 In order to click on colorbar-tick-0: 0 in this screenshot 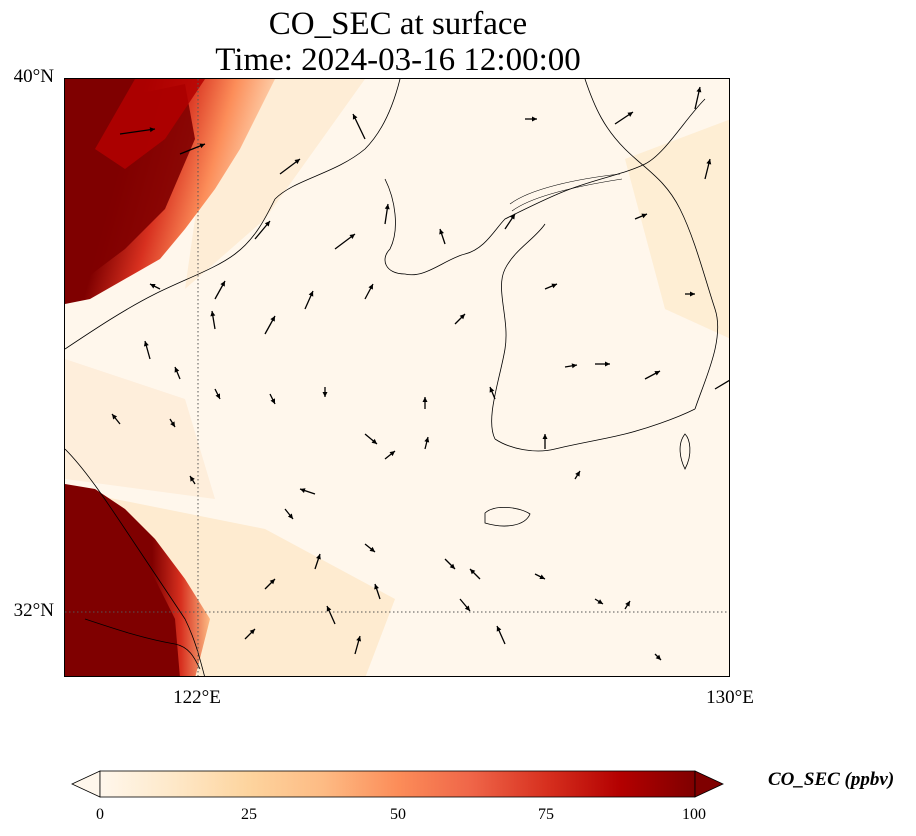, I will do `click(100, 814)`.